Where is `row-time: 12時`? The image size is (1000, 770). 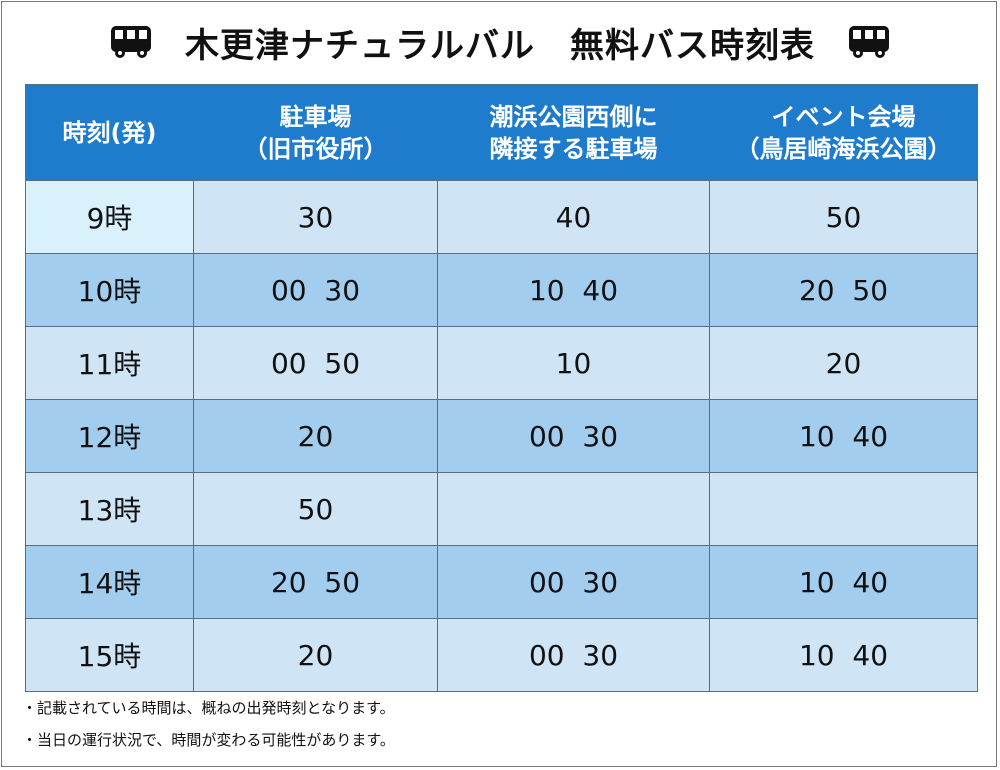 row-time: 12時 is located at coordinates (109, 436).